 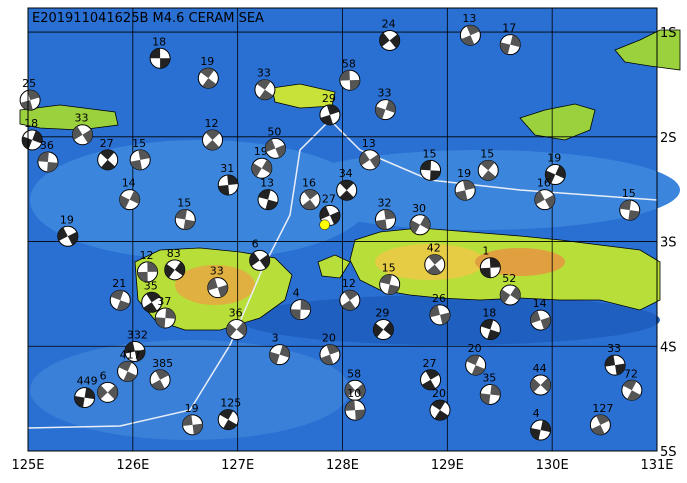 I want to click on target-event, so click(x=324, y=225).